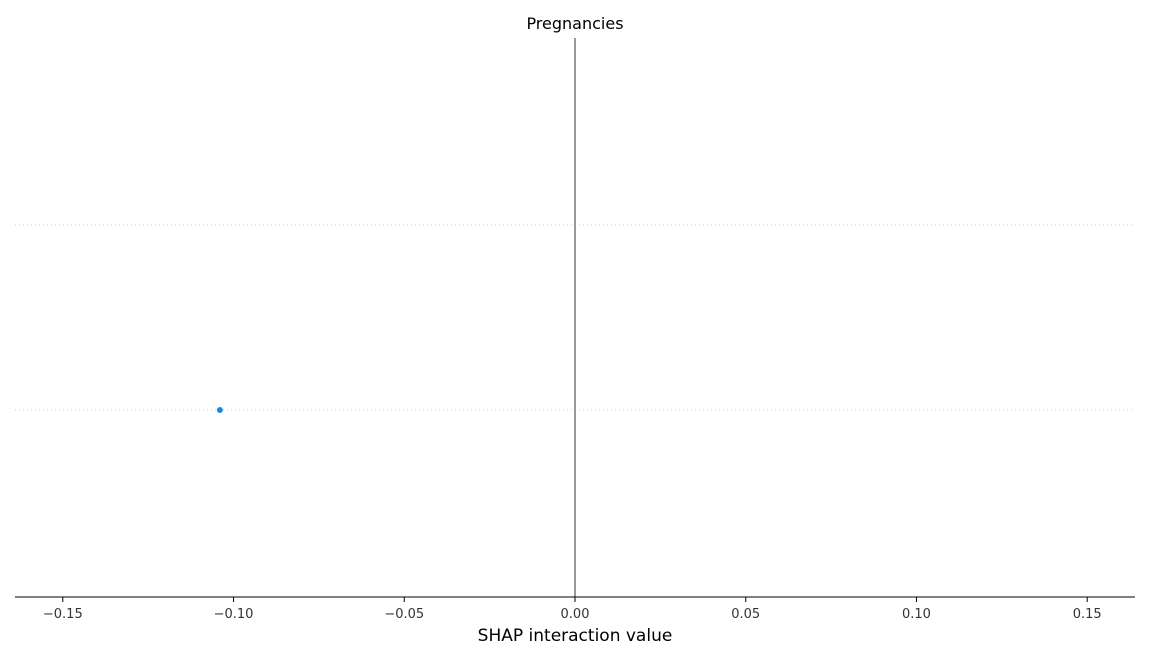 This screenshot has width=1150, height=660. Describe the element at coordinates (575, 614) in the screenshot. I see `x-tick-label: 0.00` at that location.